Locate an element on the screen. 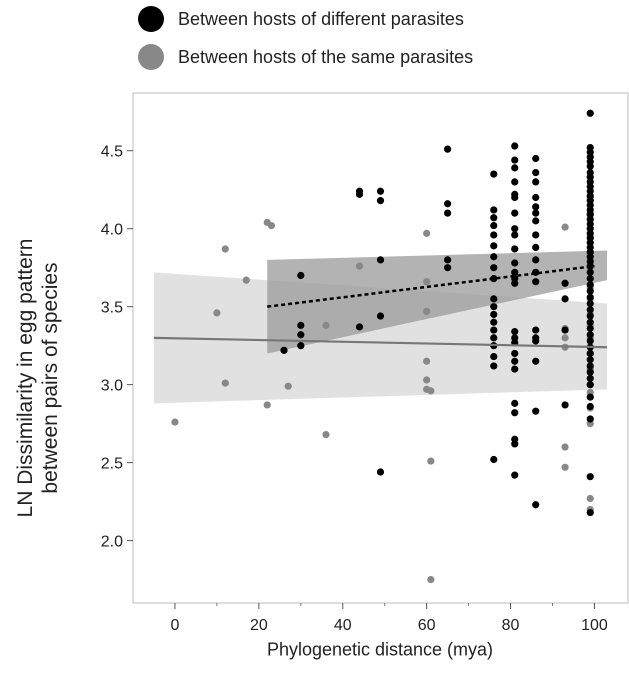 The width and height of the screenshot is (629, 677). legend-label-same: Between hosts of the same parasites is located at coordinates (326, 56).